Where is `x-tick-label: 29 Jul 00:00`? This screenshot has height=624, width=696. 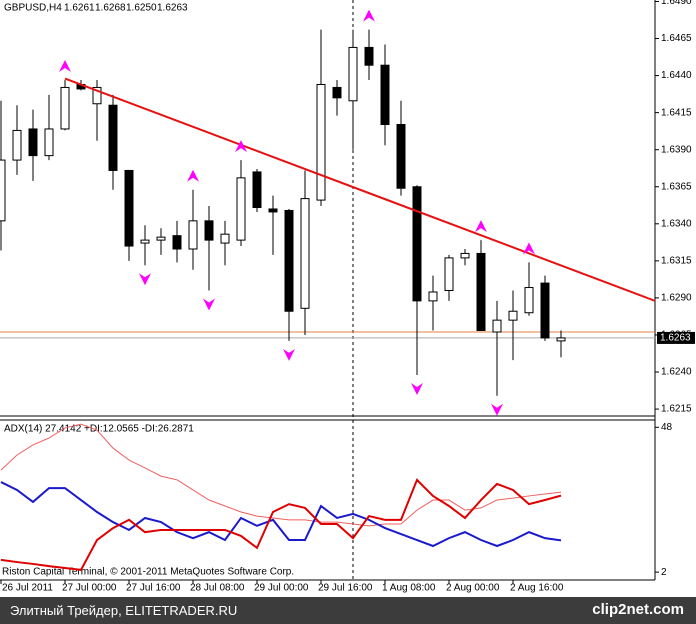
x-tick-label: 29 Jul 00:00 is located at coordinates (281, 588).